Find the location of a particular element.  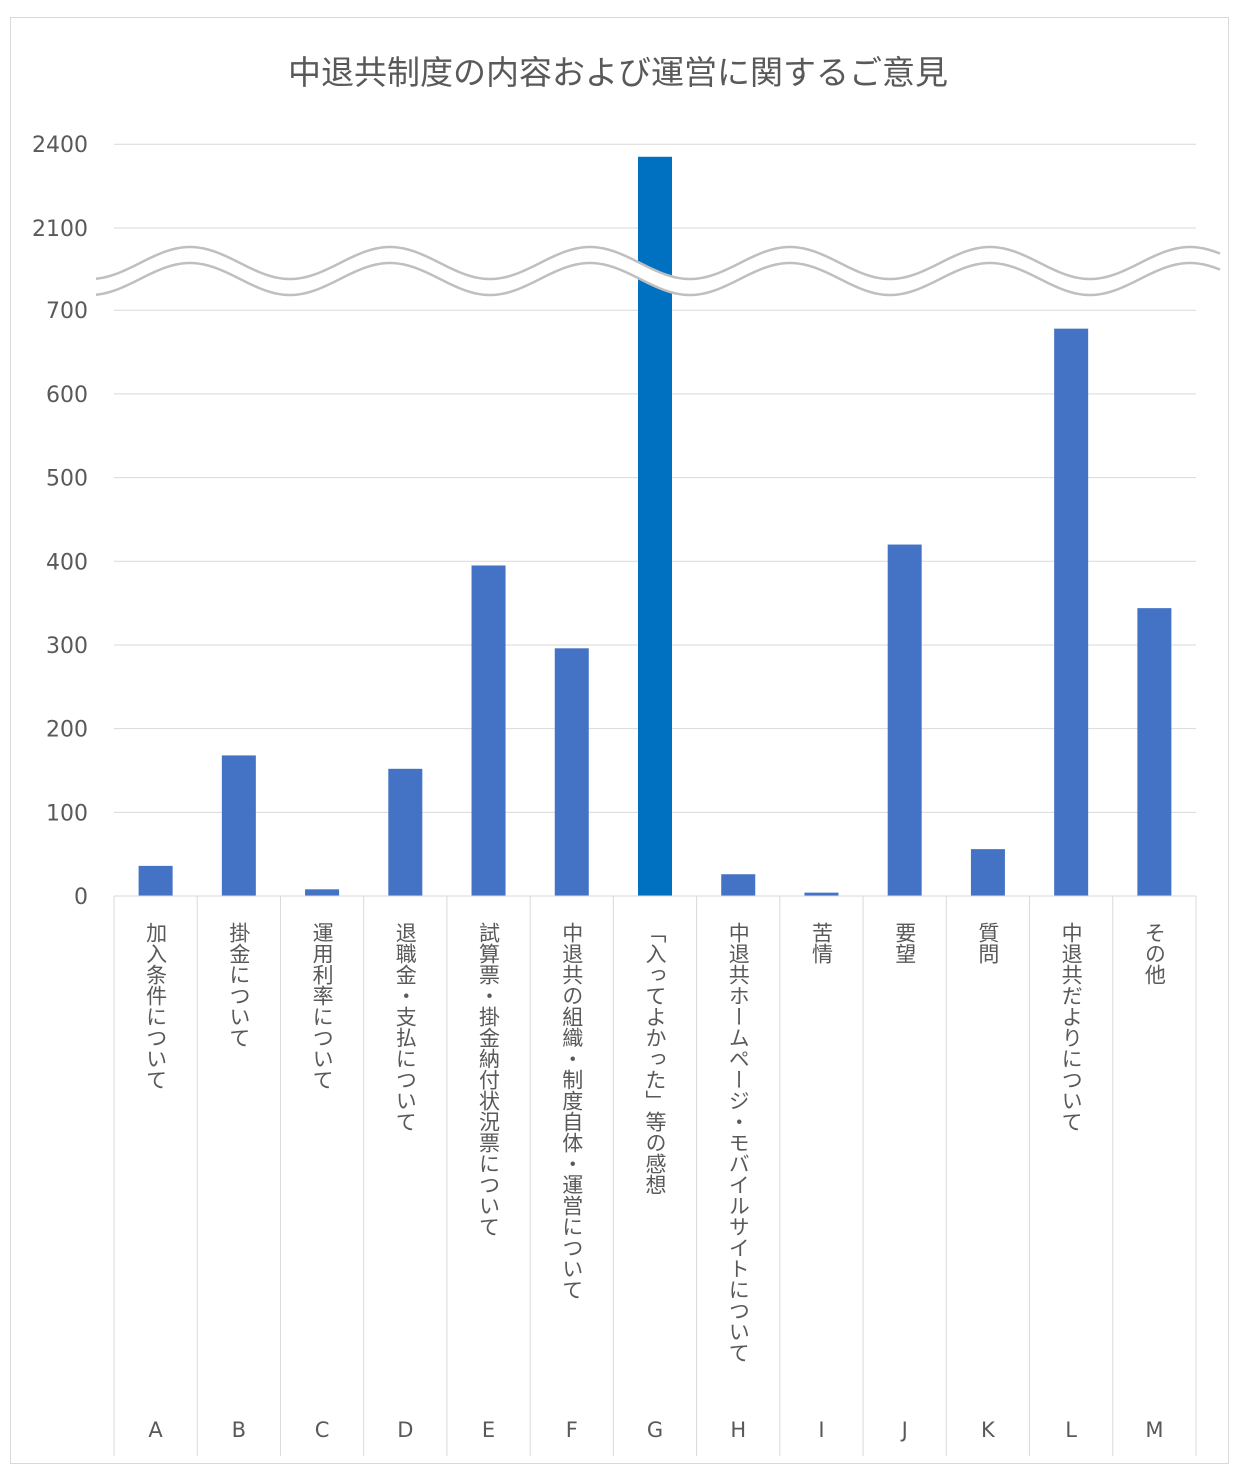

bar-D is located at coordinates (405, 832).